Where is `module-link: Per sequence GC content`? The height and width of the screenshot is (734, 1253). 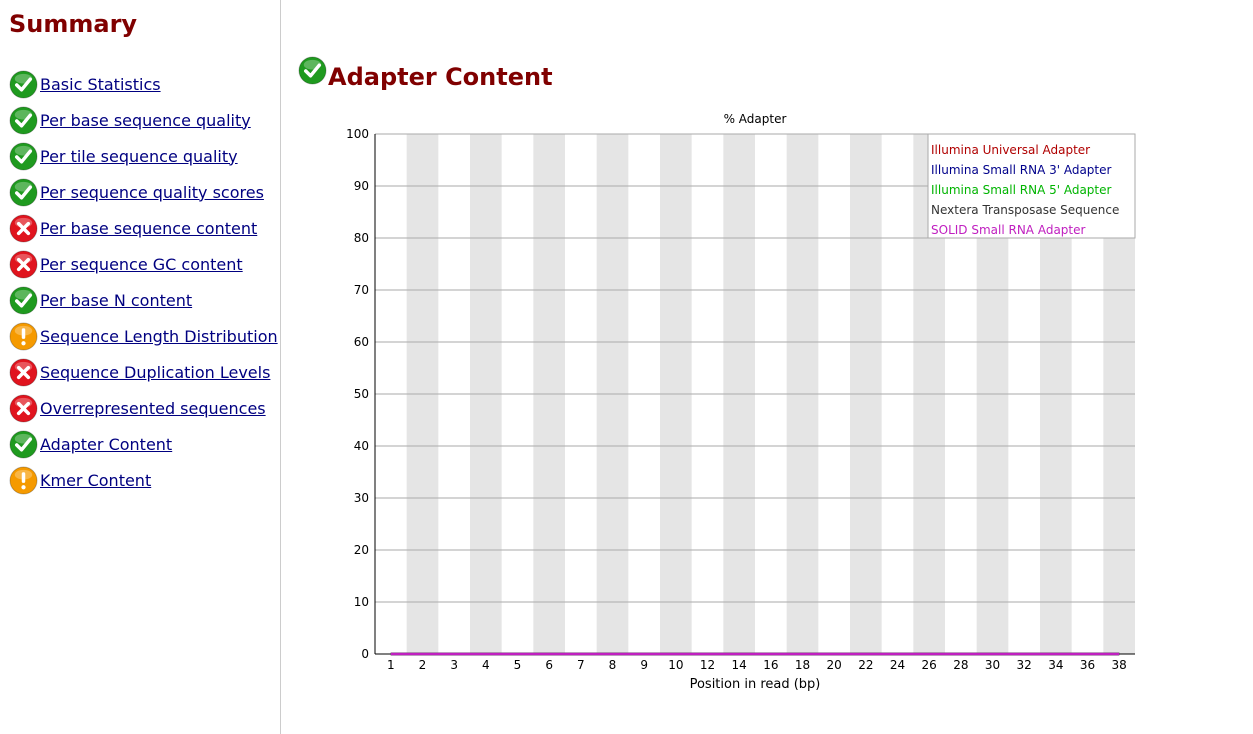
module-link: Per sequence GC content is located at coordinates (141, 264).